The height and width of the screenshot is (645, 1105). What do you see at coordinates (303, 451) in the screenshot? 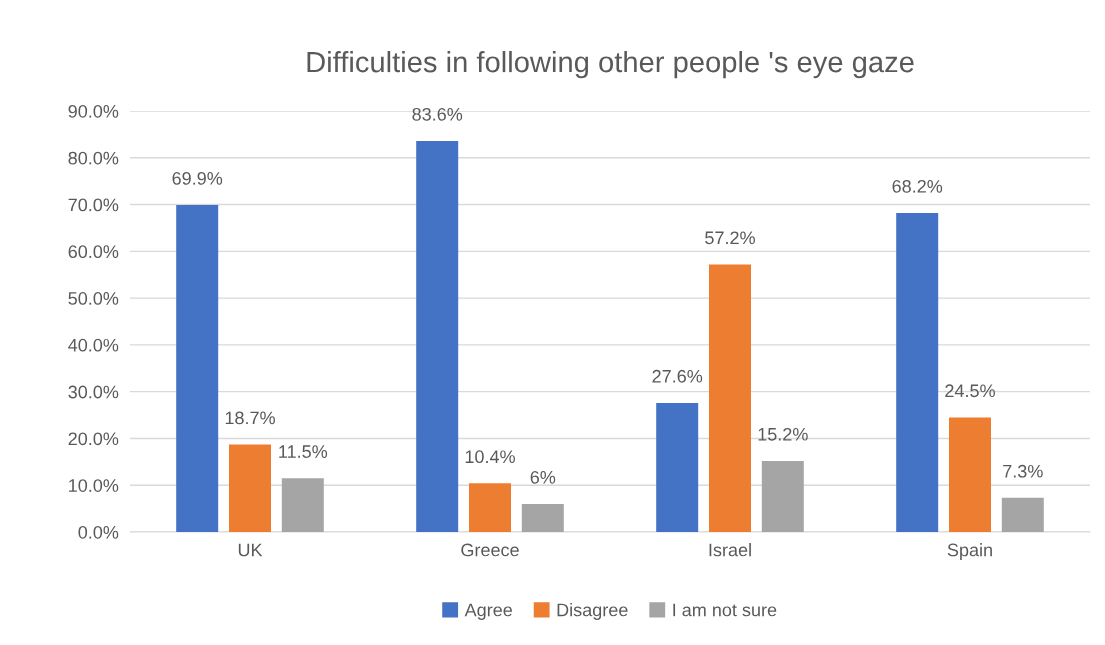
I see `data-label: 11.5%` at bounding box center [303, 451].